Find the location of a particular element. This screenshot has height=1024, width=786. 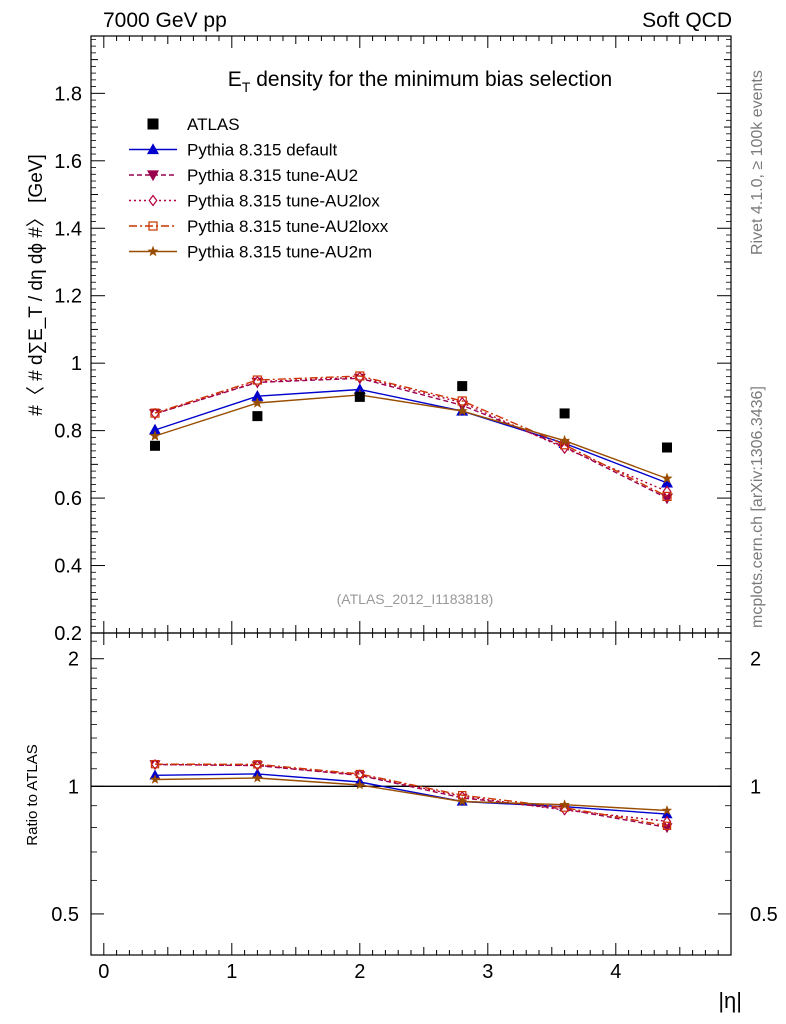

legend-label: Pythia 8.315 tune-AU2lox is located at coordinates (283, 201).